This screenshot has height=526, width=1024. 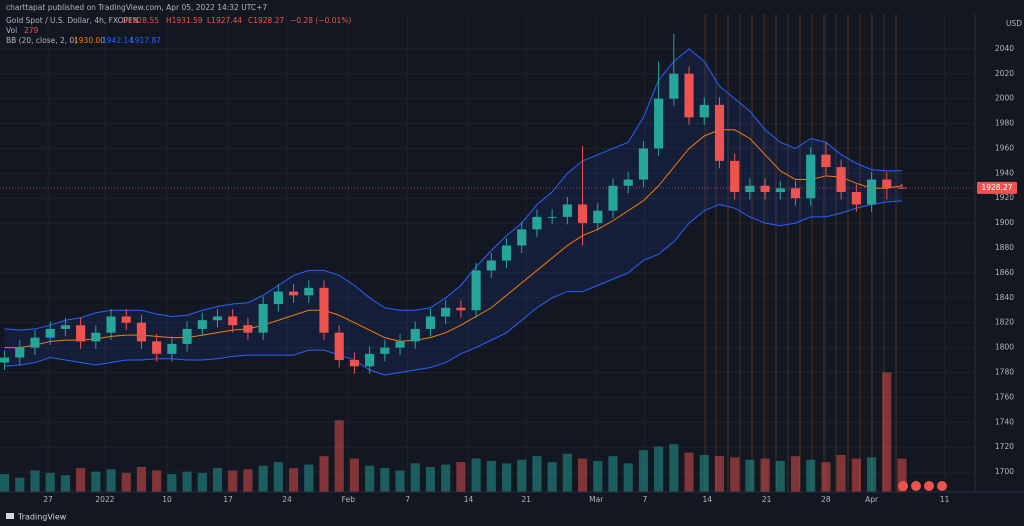 I want to click on bb-lower-value: 1917.87, so click(x=145, y=40).